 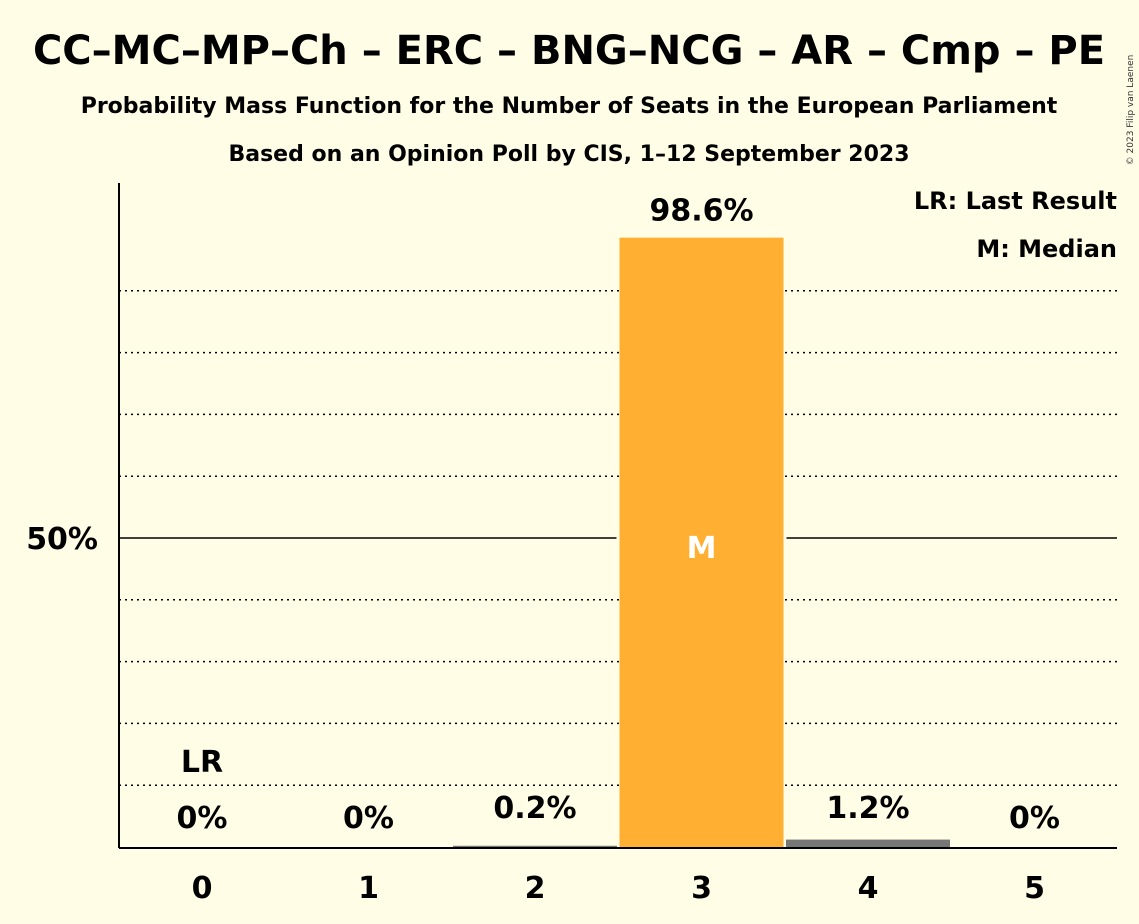 I want to click on value-label-5: 0%, so click(x=1034, y=818).